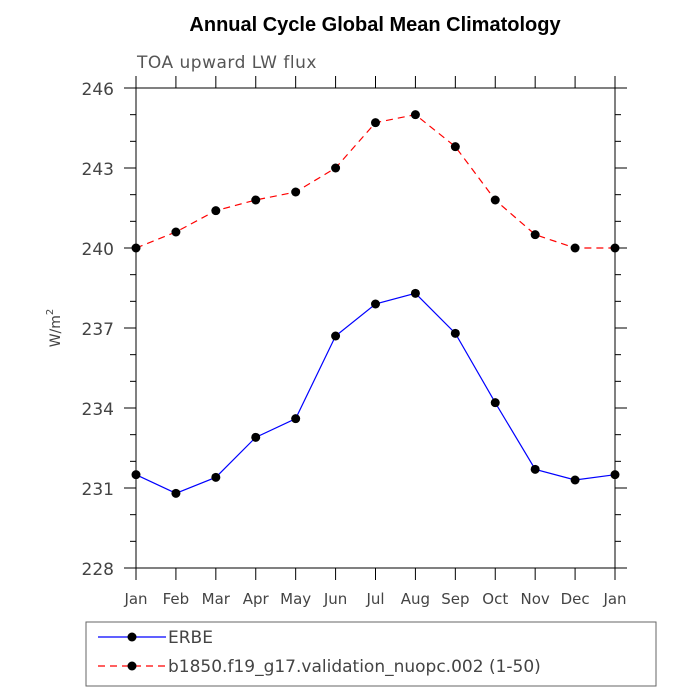 Image resolution: width=700 pixels, height=700 pixels. What do you see at coordinates (226, 63) in the screenshot?
I see `chart-subtitle: TOA upward LW flux` at bounding box center [226, 63].